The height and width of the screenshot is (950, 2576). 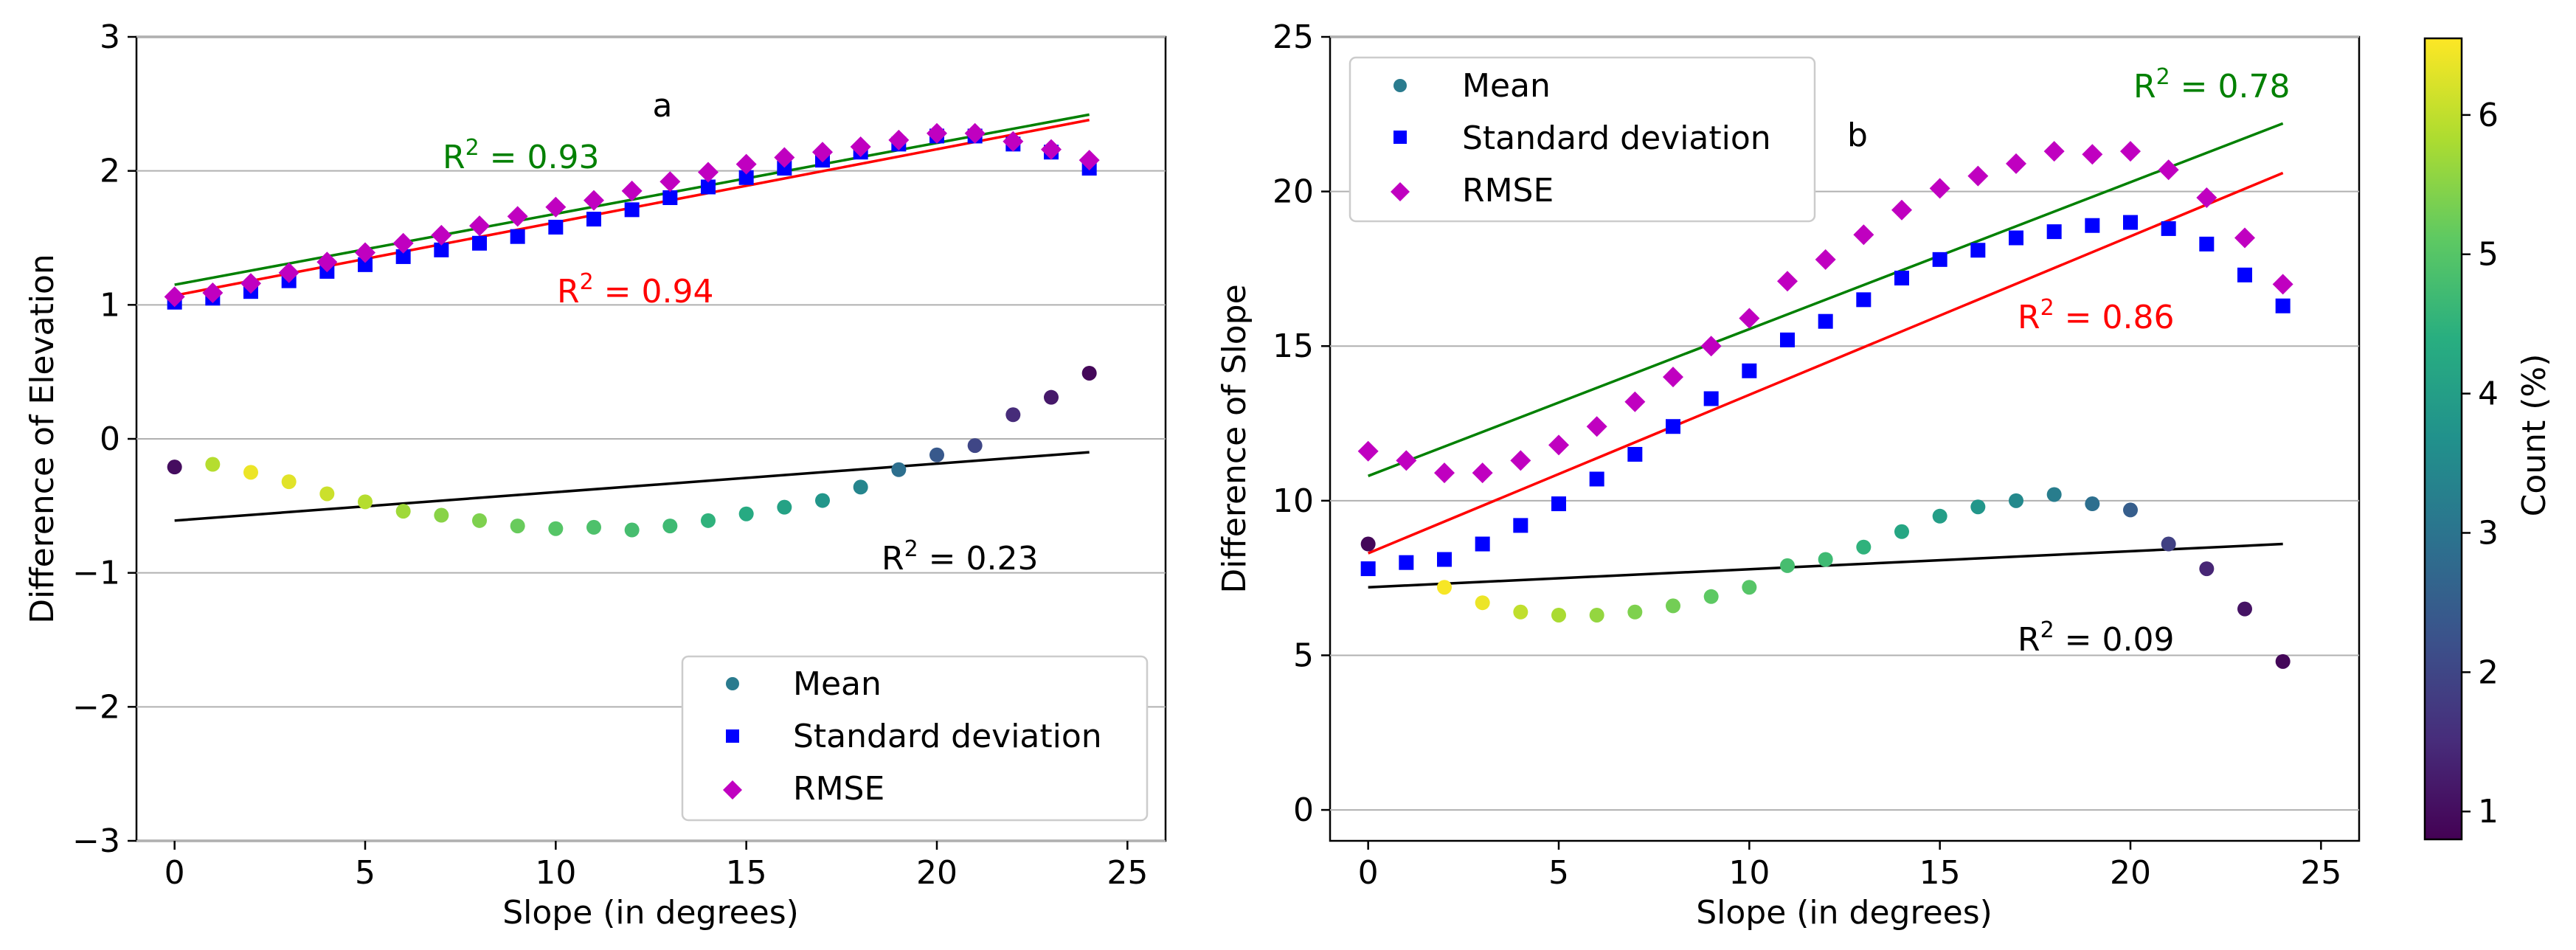 What do you see at coordinates (1294, 501) in the screenshot?
I see `y-tick-label-b: 10` at bounding box center [1294, 501].